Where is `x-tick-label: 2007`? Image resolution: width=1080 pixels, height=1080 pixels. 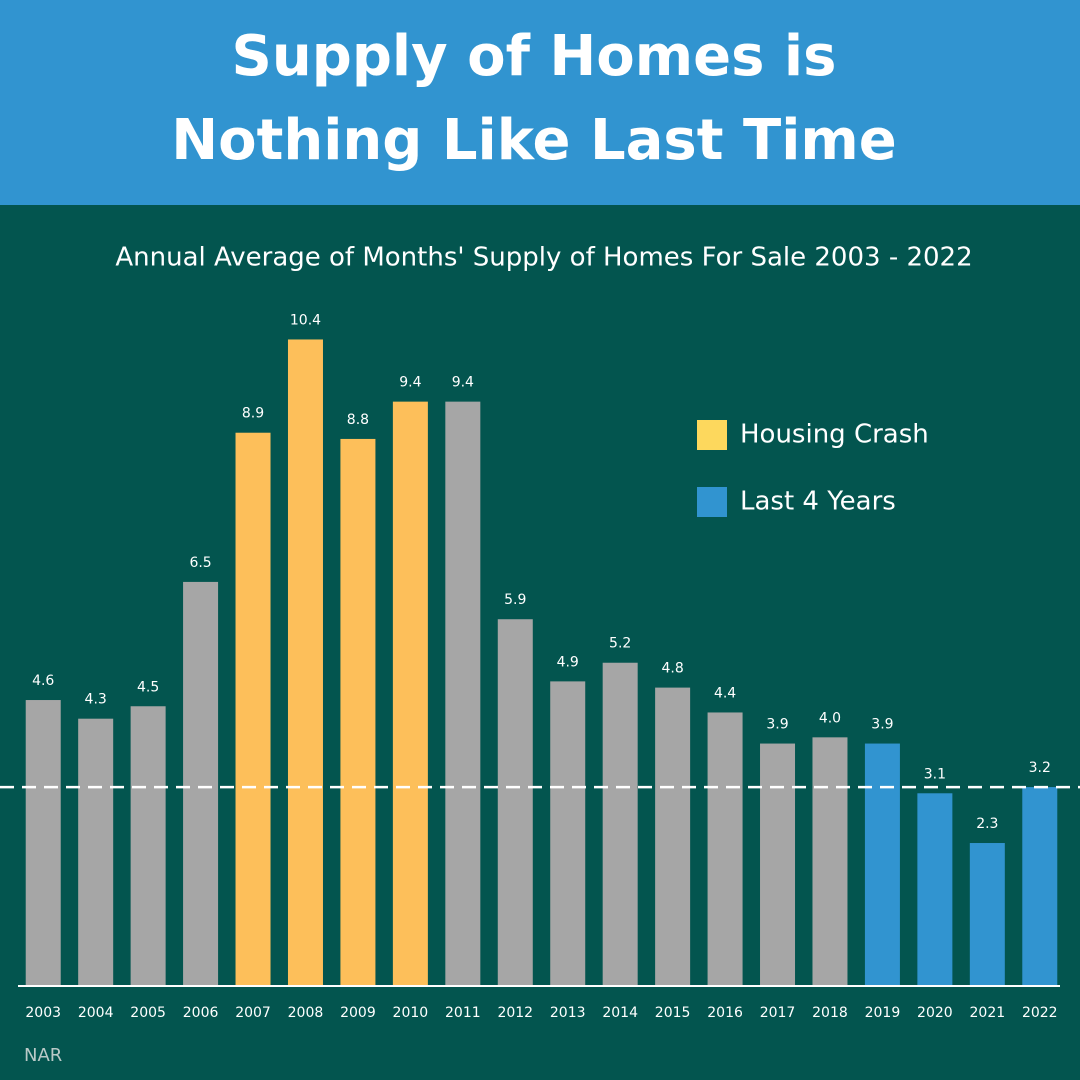
x-tick-label: 2007 is located at coordinates (253, 1013).